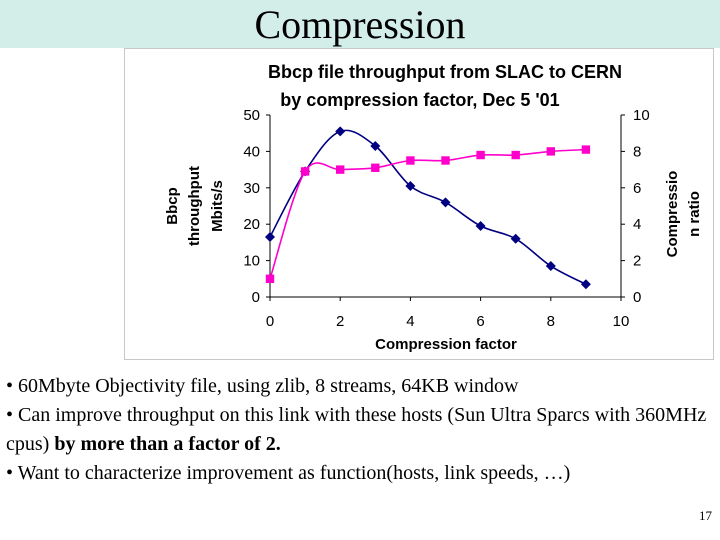 This screenshot has height=540, width=720. What do you see at coordinates (637, 224) in the screenshot?
I see `y-right-tick-label: 4` at bounding box center [637, 224].